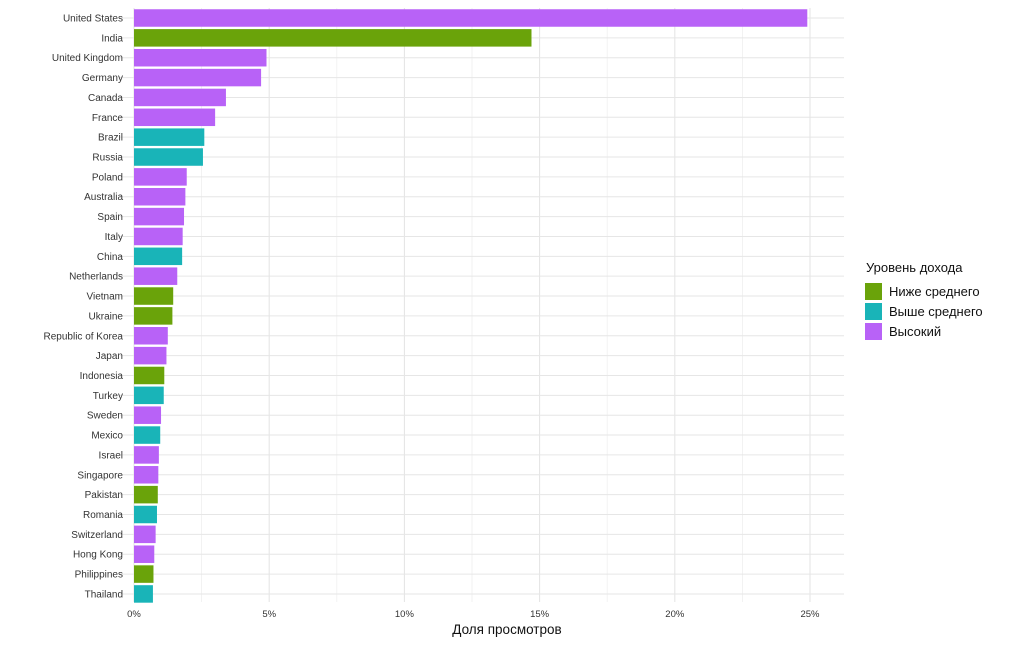  What do you see at coordinates (473, 614) in the screenshot?
I see `x-axis-tick-labels: 0% 5% 10% 15% 20% 25%` at bounding box center [473, 614].